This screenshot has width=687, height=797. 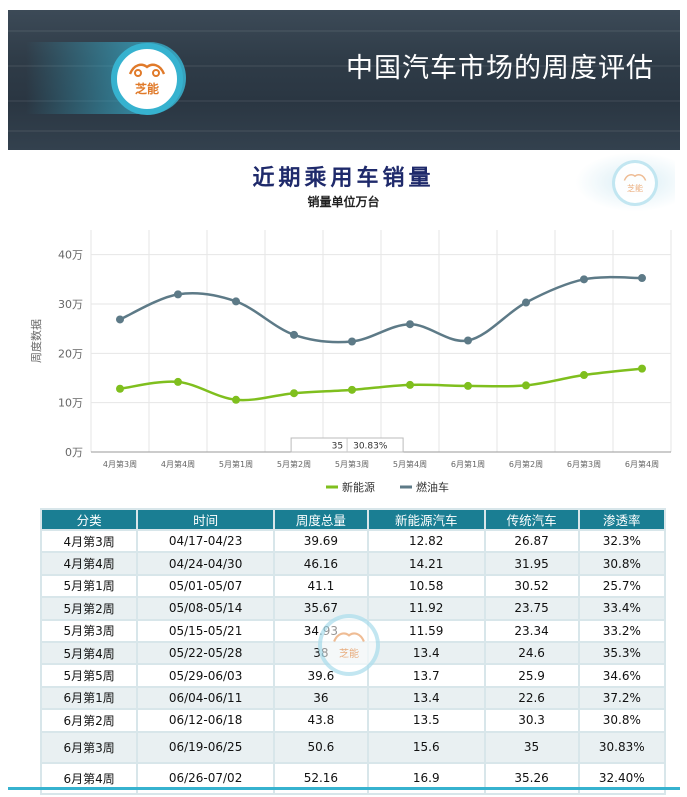 I want to click on logo-text: 芝能, so click(x=146, y=88).